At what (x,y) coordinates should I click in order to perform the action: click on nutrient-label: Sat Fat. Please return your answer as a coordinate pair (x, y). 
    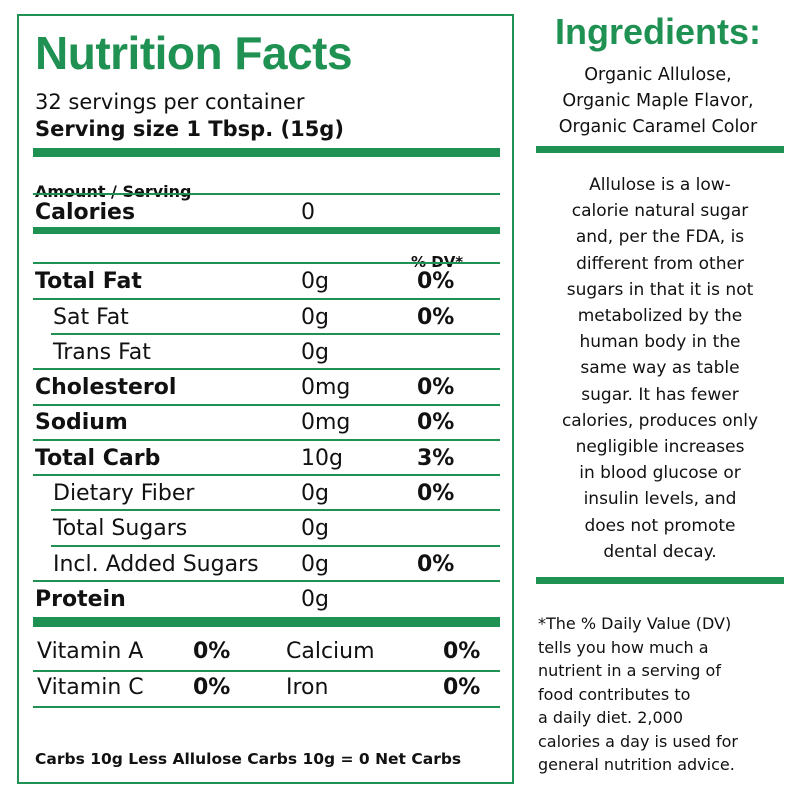
    Looking at the image, I should click on (91, 317).